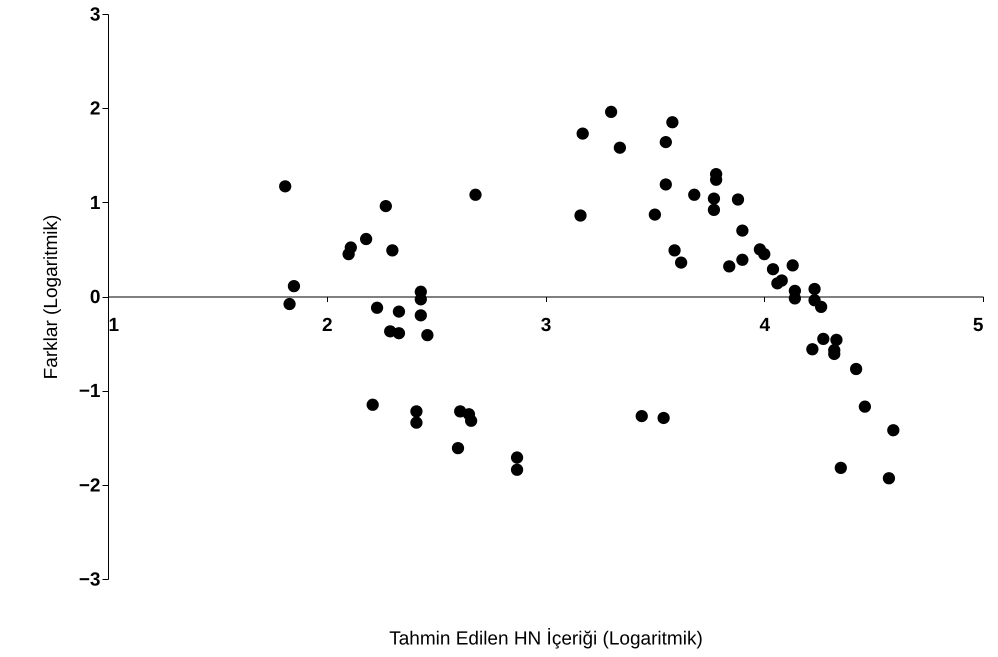 Image resolution: width=998 pixels, height=657 pixels. Describe the element at coordinates (51, 297) in the screenshot. I see `y-axis-title: Farklar (Logaritmik)` at that location.